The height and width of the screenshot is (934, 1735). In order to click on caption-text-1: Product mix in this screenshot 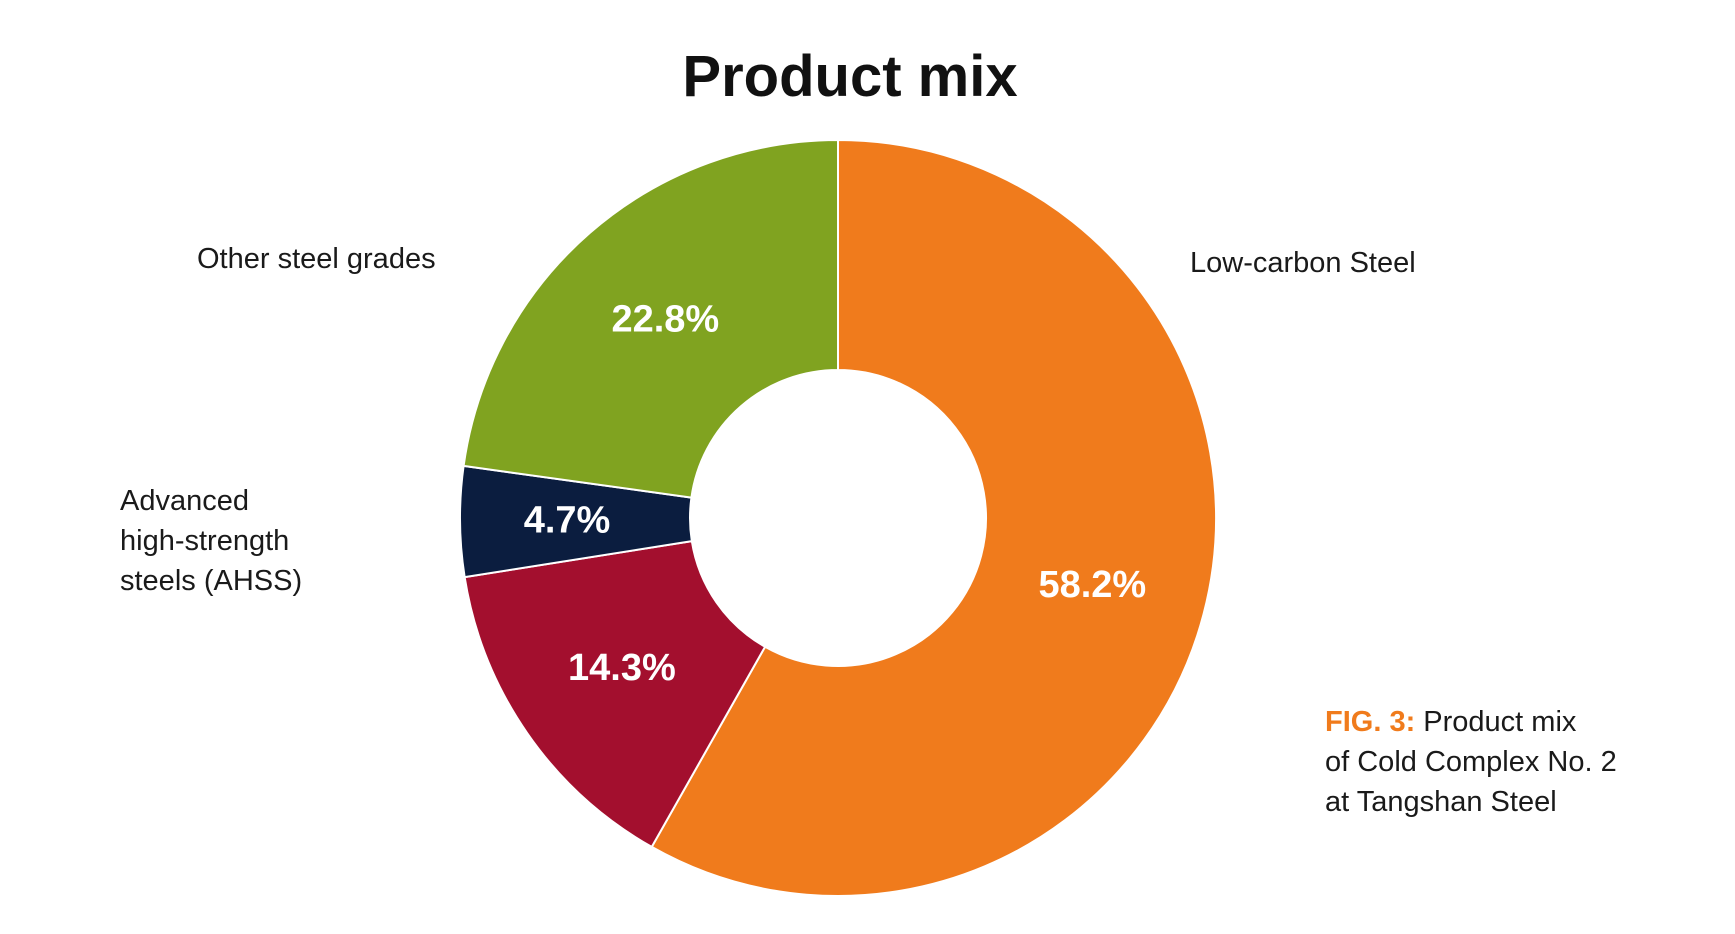, I will do `click(1500, 722)`.